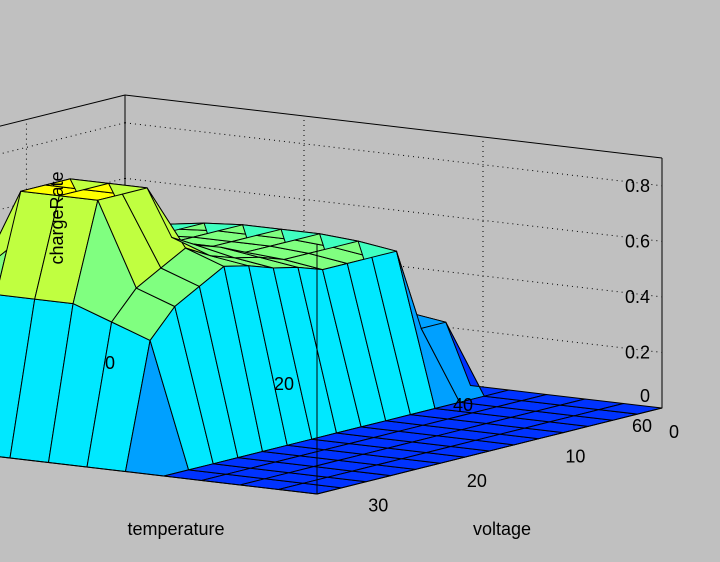  I want to click on tick-label: 0.6, so click(637, 241).